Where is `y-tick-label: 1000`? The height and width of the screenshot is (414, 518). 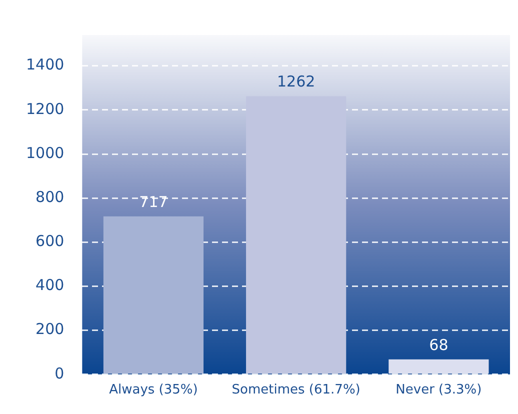
y-tick-label: 1000 is located at coordinates (45, 153).